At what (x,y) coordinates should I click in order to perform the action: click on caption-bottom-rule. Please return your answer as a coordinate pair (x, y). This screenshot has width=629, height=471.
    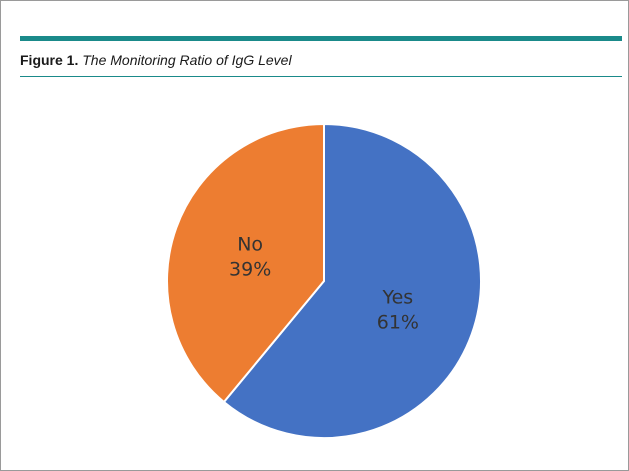
    Looking at the image, I should click on (321, 76).